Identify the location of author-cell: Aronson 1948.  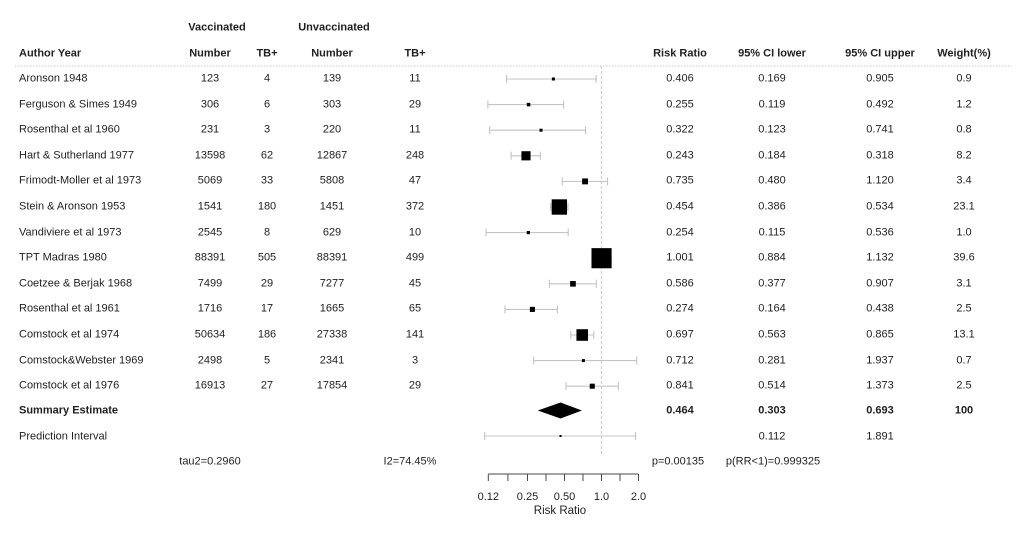
(53, 78).